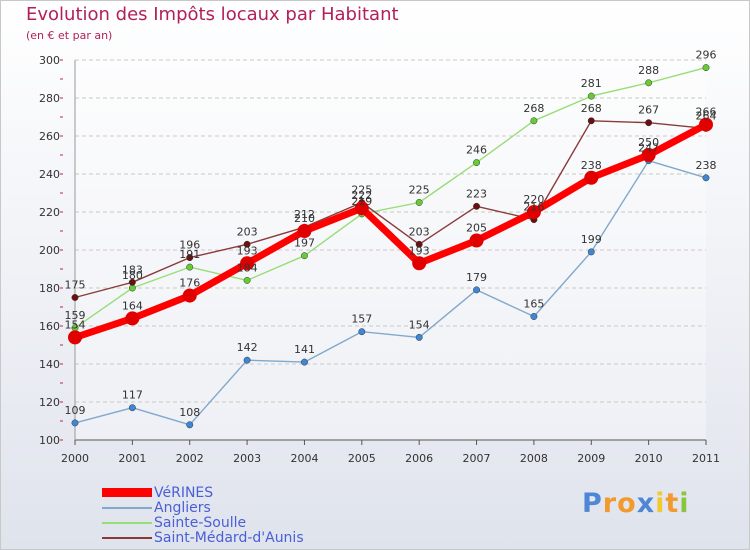  Describe the element at coordinates (229, 538) in the screenshot. I see `legend-label-saint-medard: Saint-Médard-d'Aunis` at that location.